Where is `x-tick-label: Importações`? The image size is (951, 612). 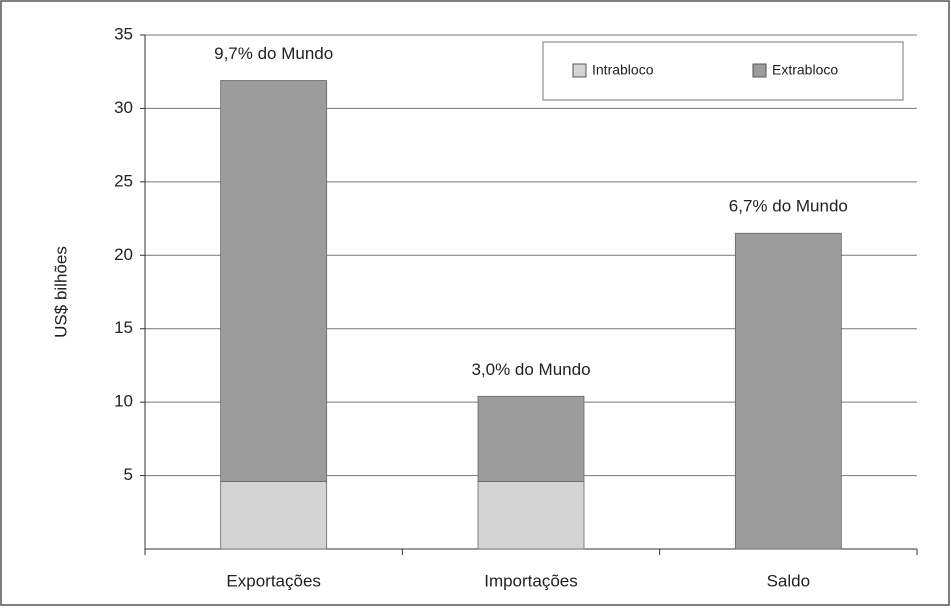
x-tick-label: Importações is located at coordinates (531, 580).